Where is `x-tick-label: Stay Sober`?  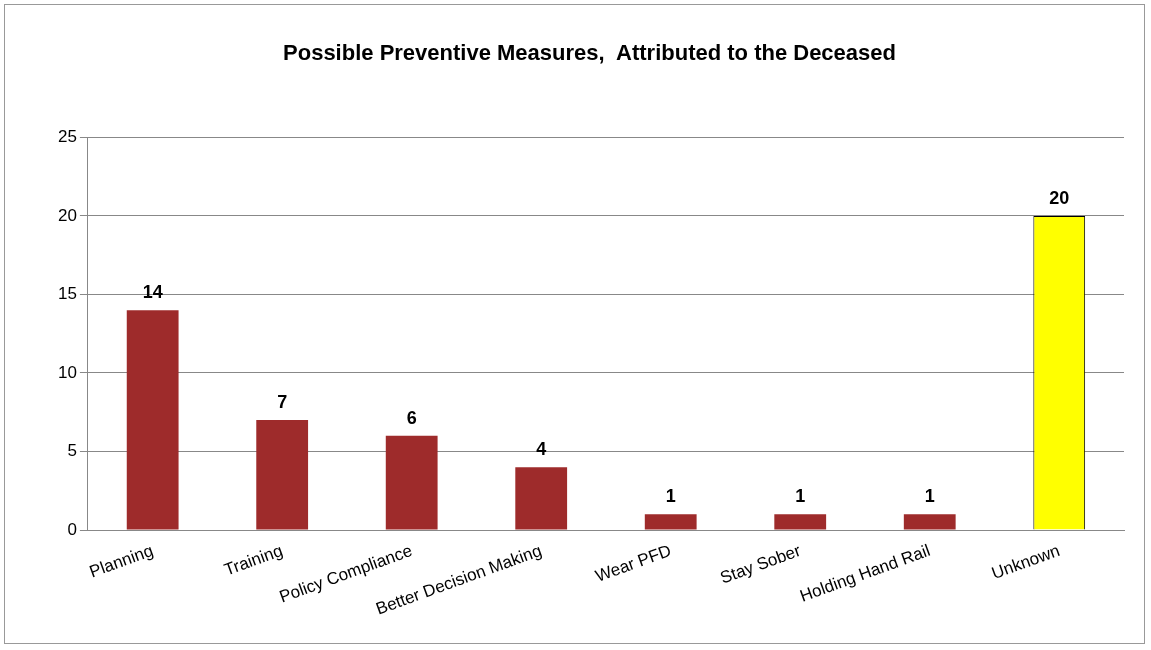
x-tick-label: Stay Sober is located at coordinates (760, 564).